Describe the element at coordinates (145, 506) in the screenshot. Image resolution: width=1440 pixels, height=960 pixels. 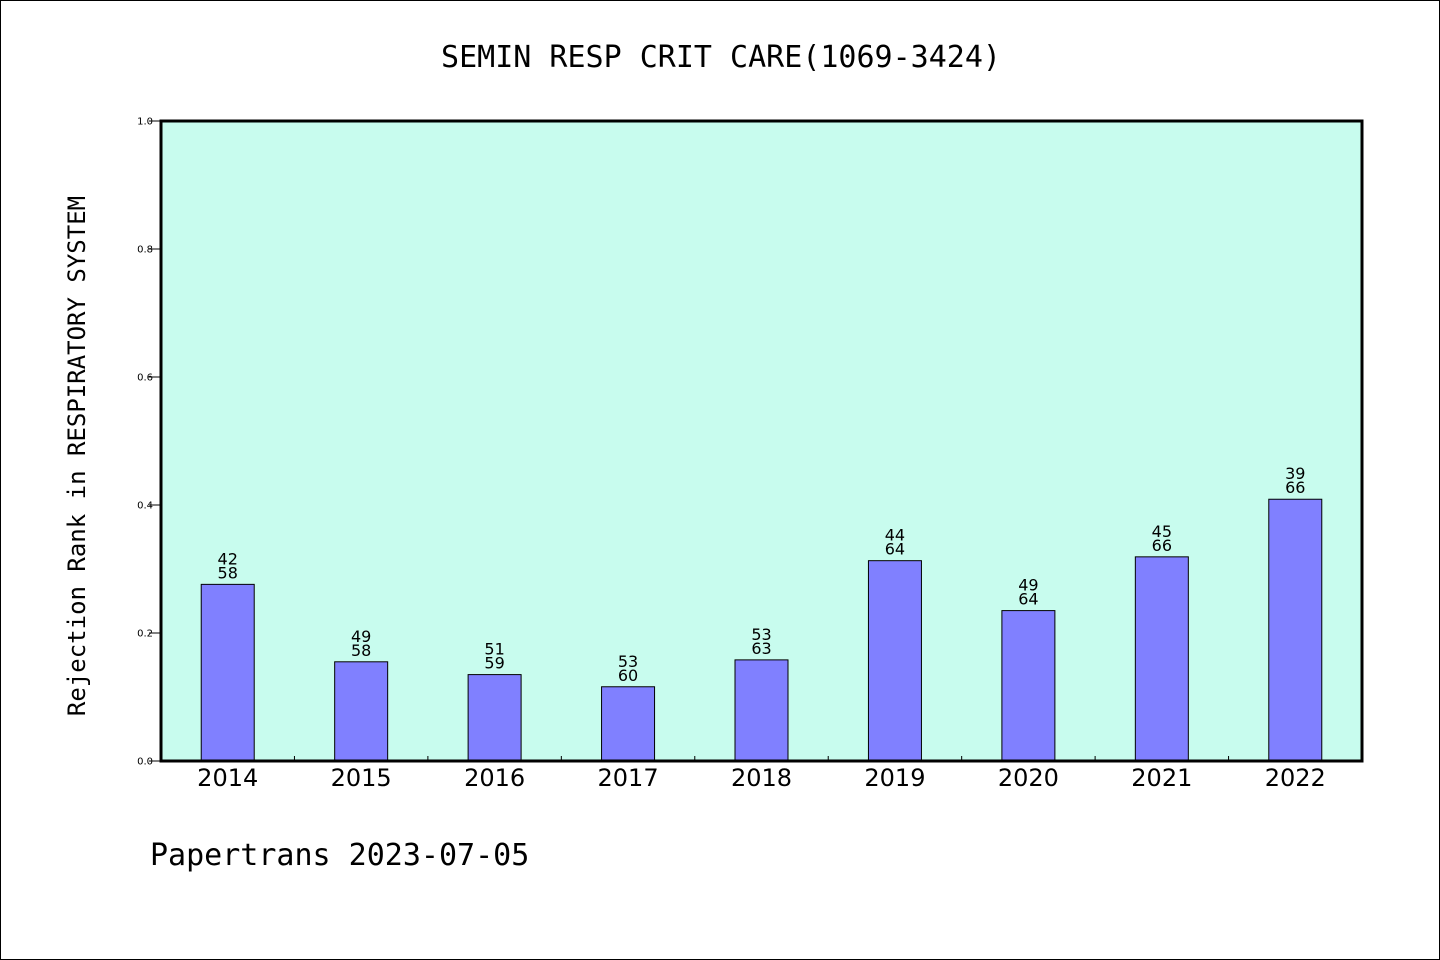
I see `y-tick-label: 0.4` at that location.